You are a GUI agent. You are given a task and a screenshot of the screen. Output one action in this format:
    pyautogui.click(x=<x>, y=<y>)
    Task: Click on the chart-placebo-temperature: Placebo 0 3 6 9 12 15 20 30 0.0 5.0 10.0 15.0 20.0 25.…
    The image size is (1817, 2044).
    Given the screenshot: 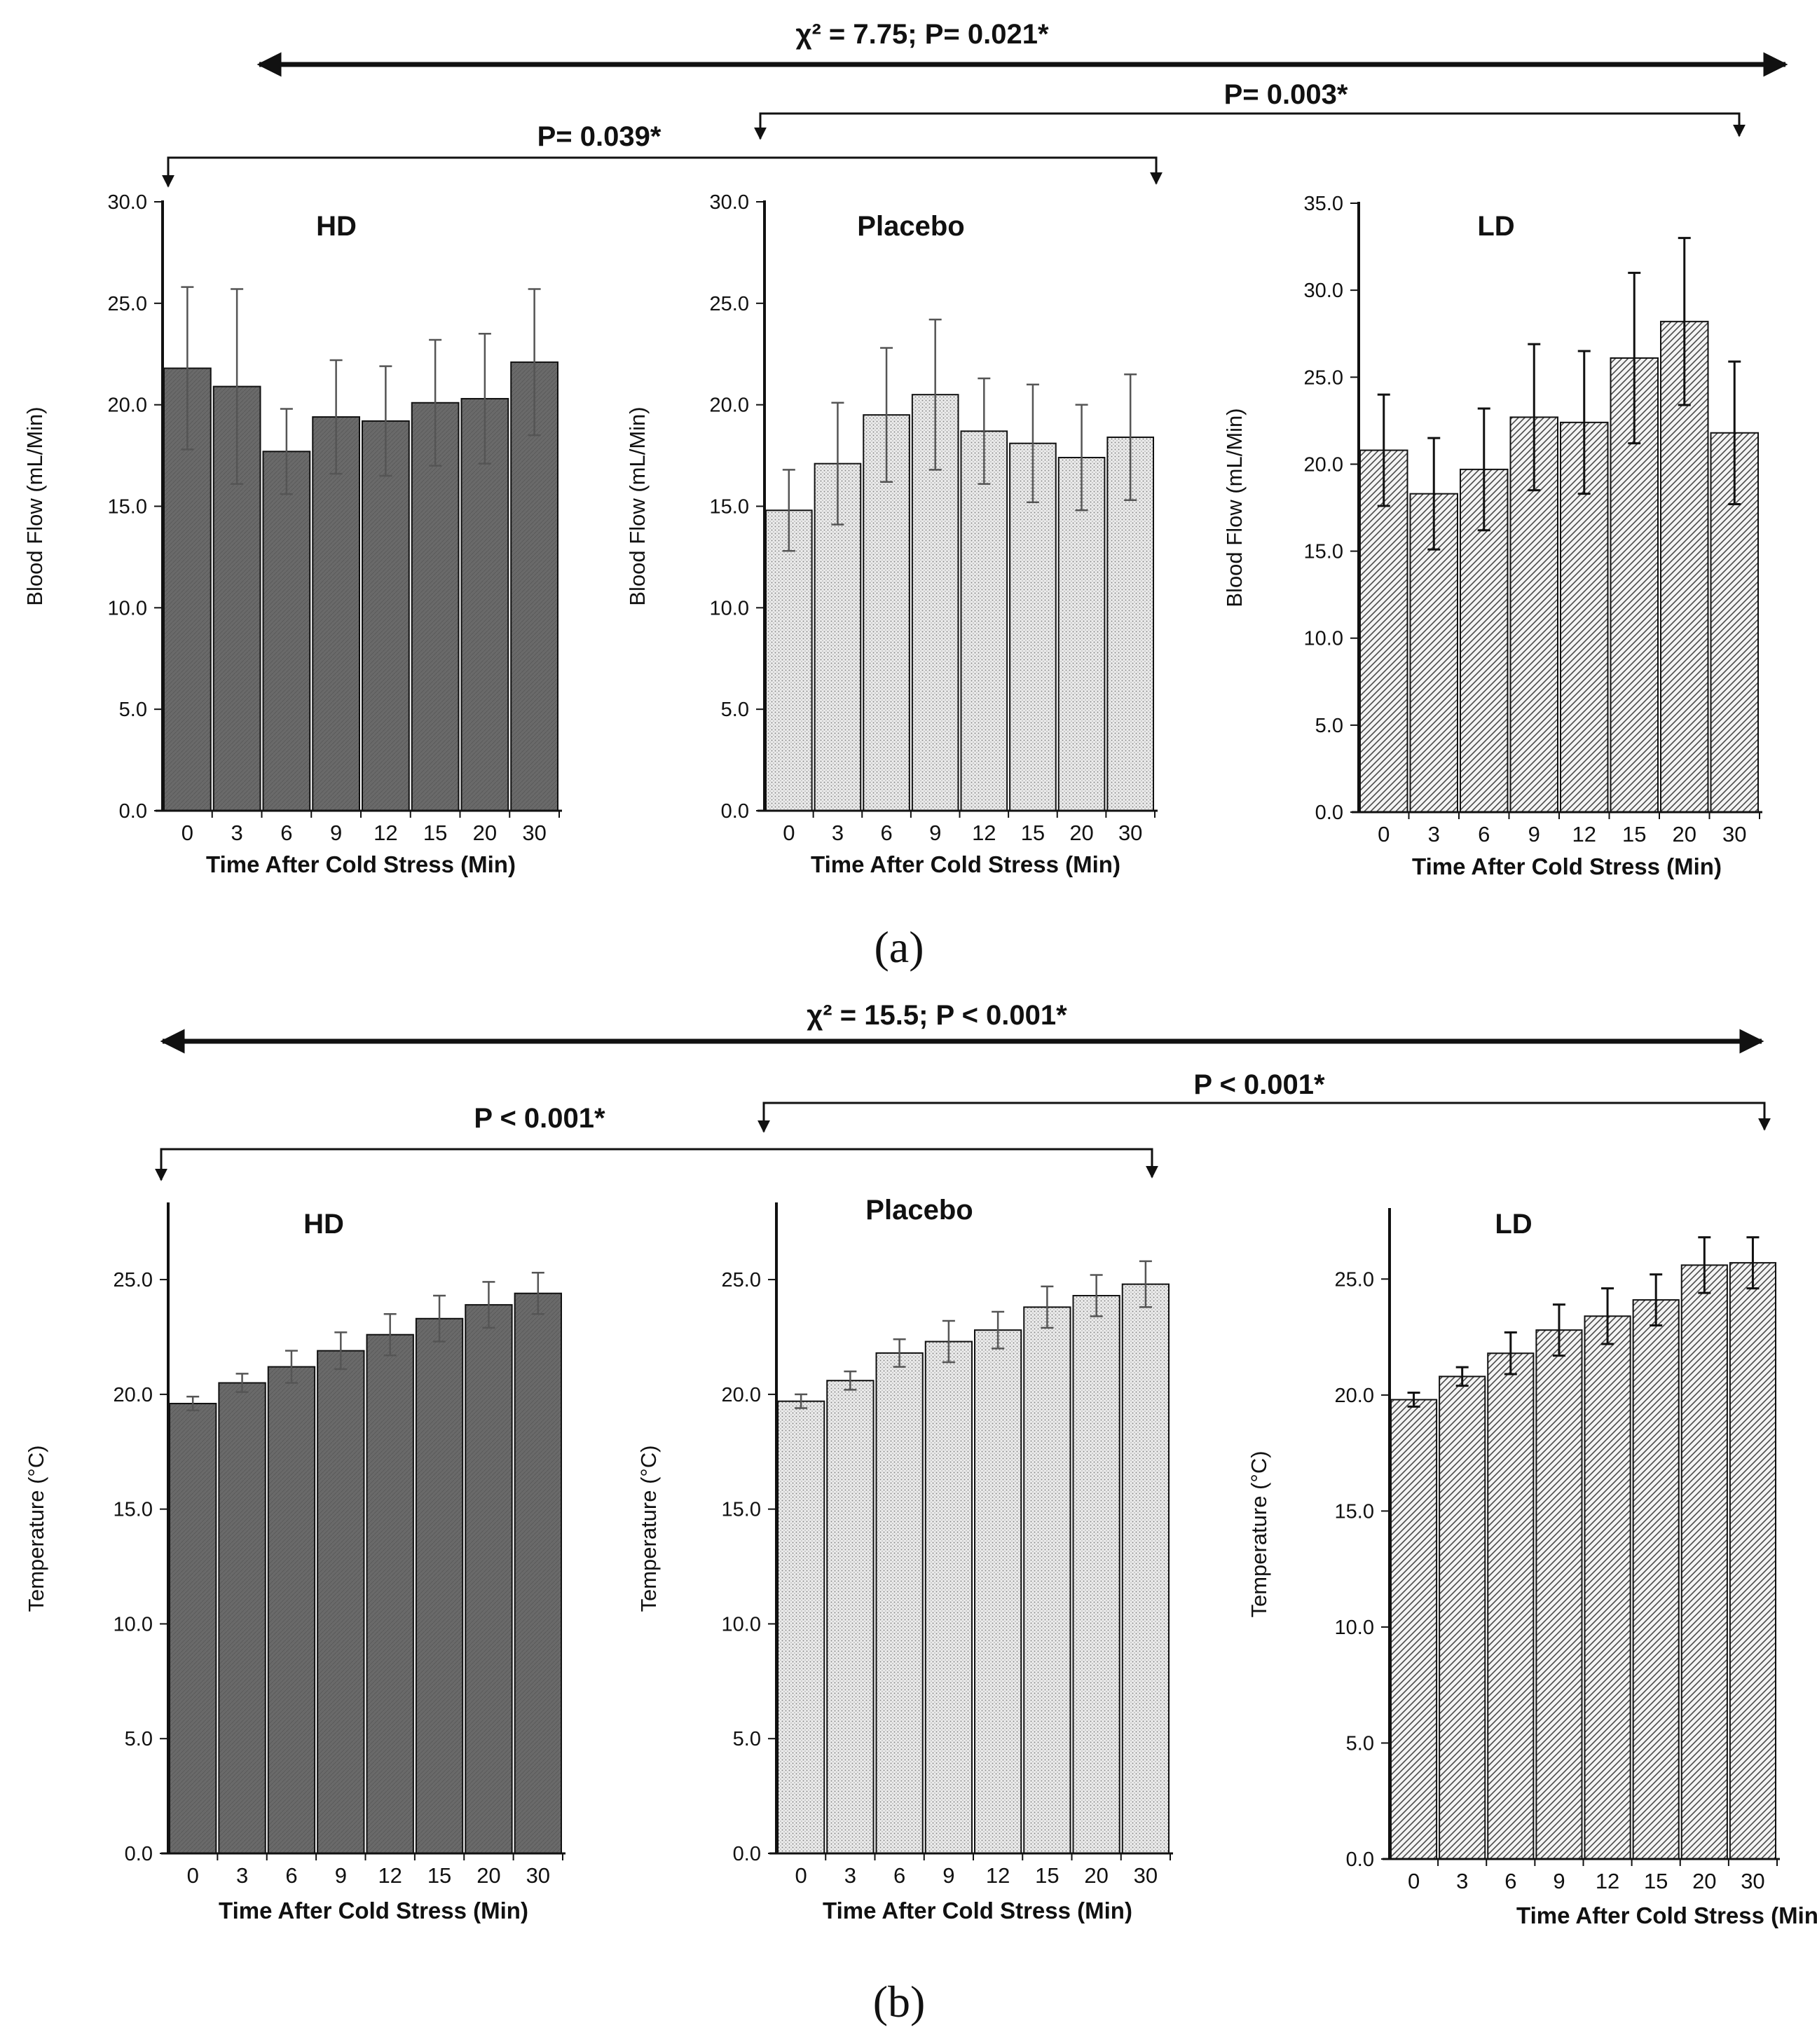 What is the action you would take?
    pyautogui.click(x=904, y=1559)
    